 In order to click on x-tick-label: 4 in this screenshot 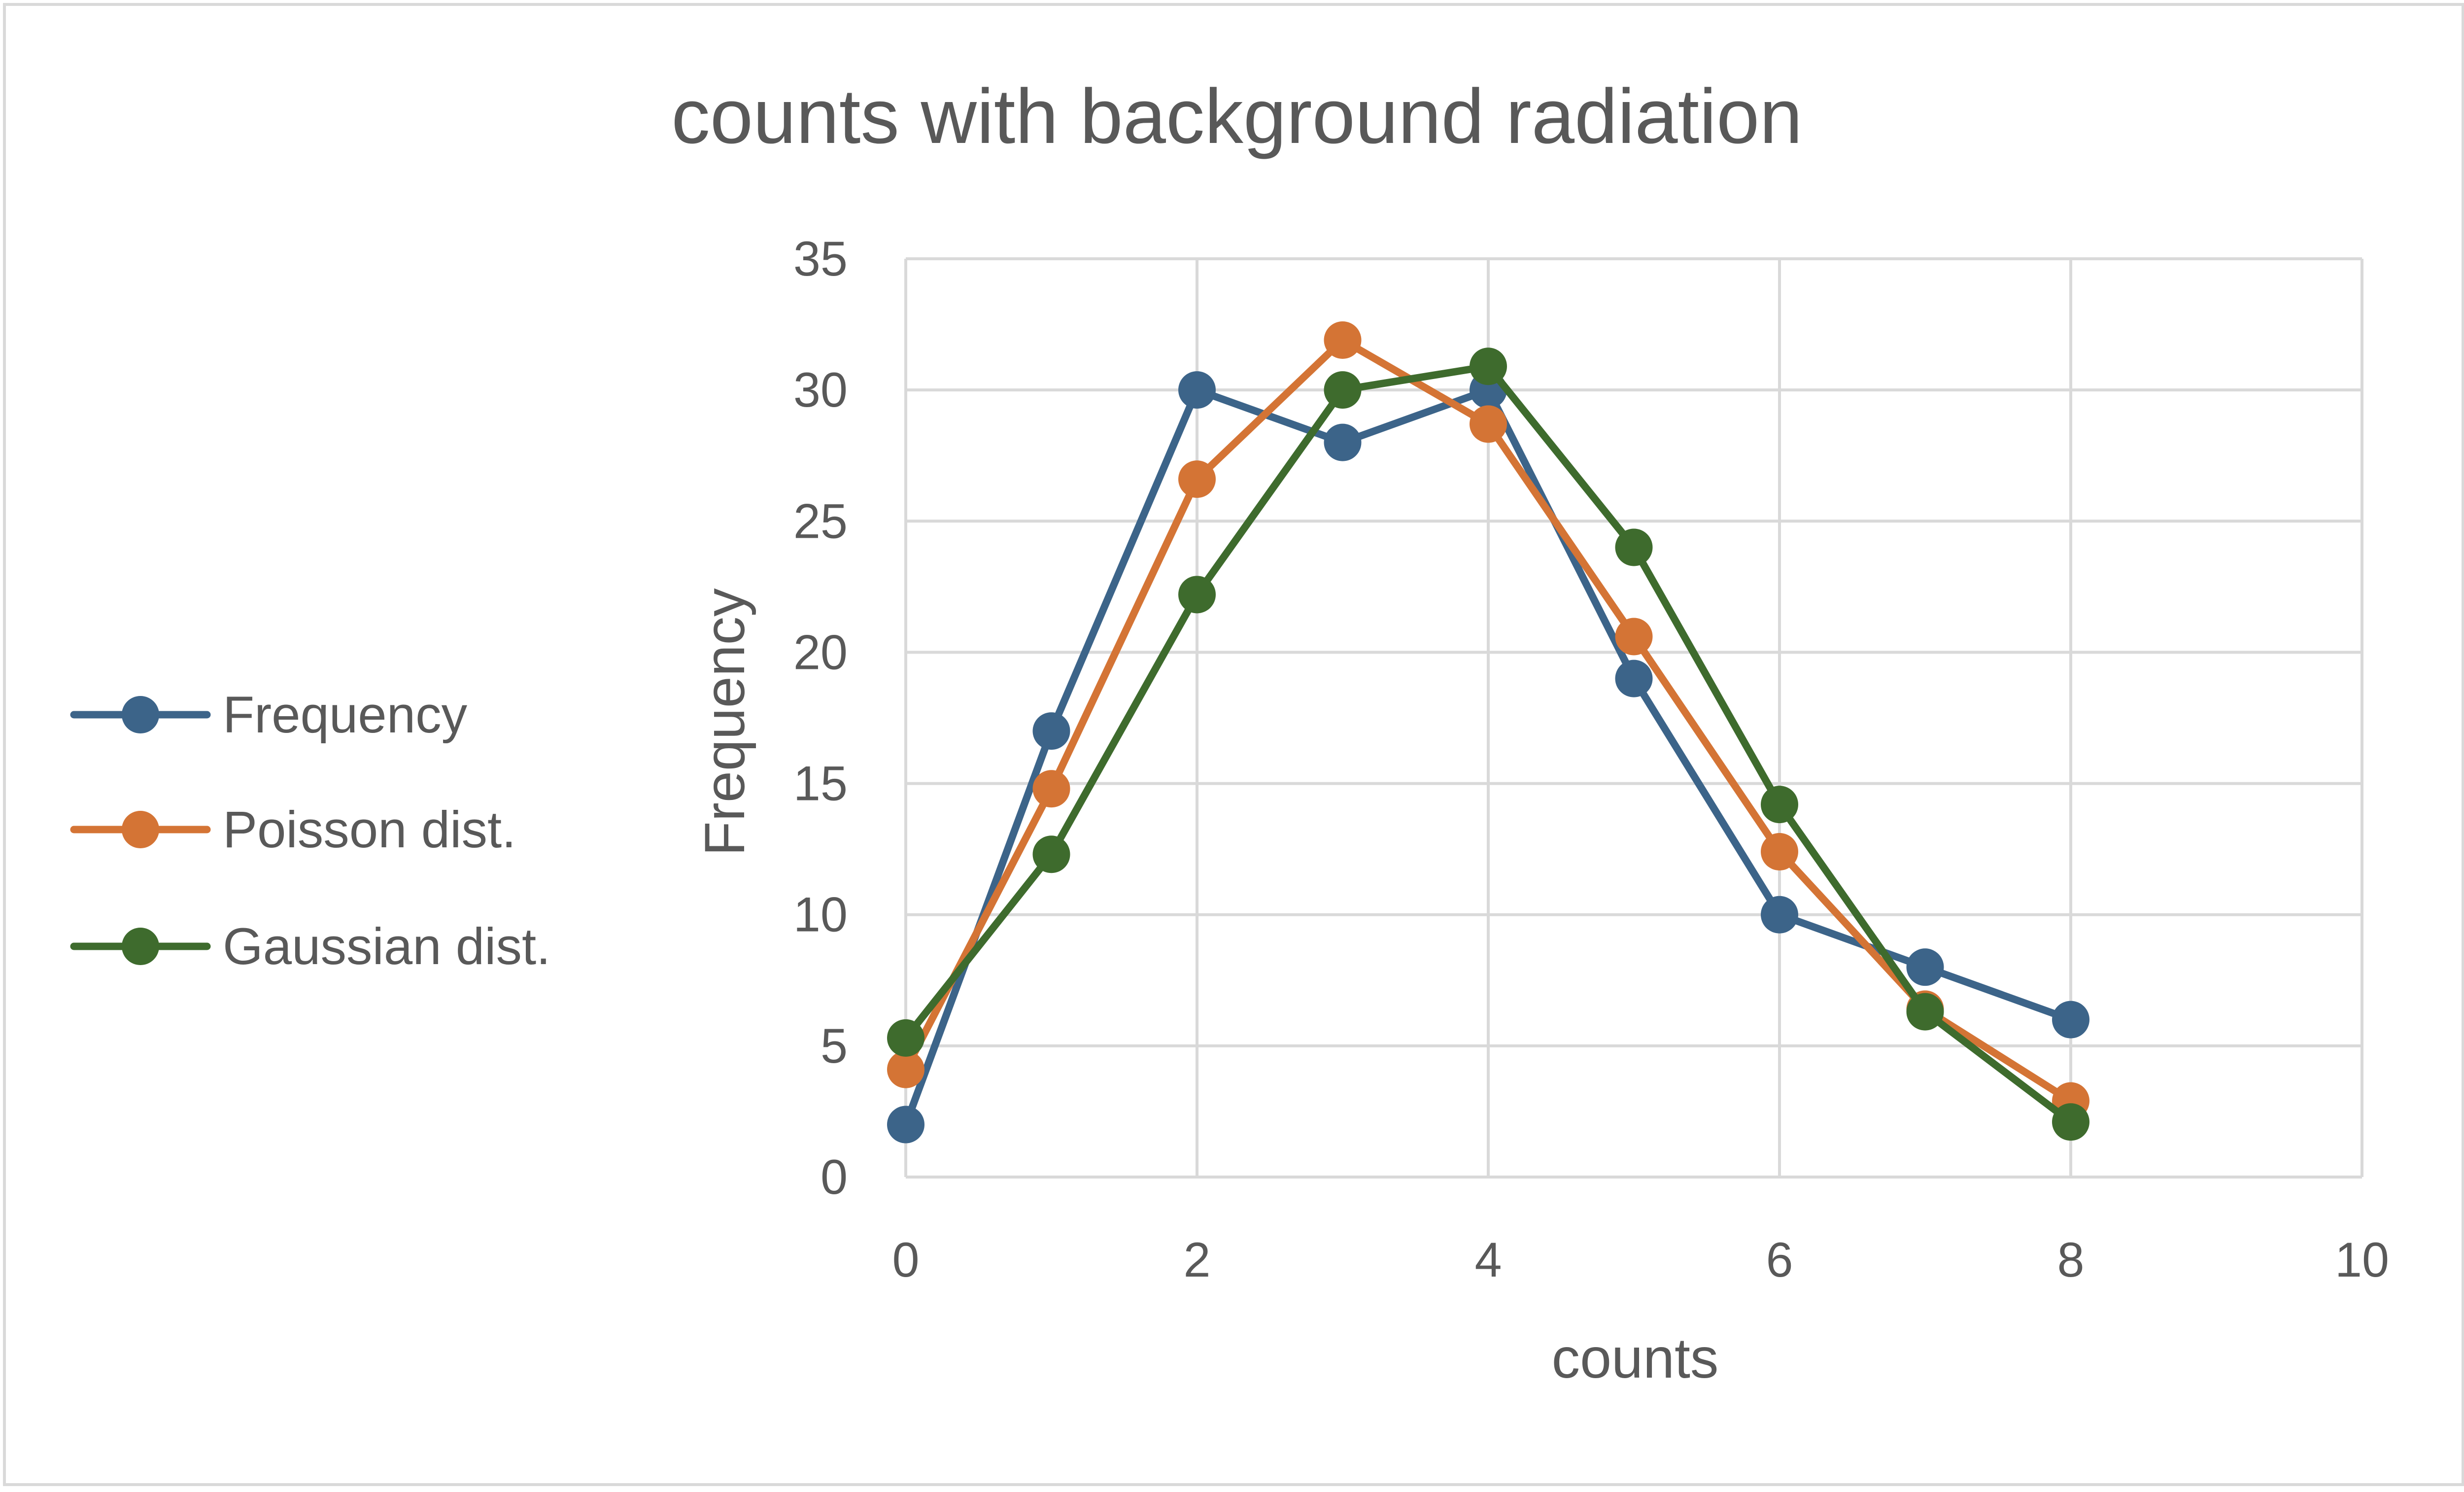, I will do `click(1488, 1260)`.